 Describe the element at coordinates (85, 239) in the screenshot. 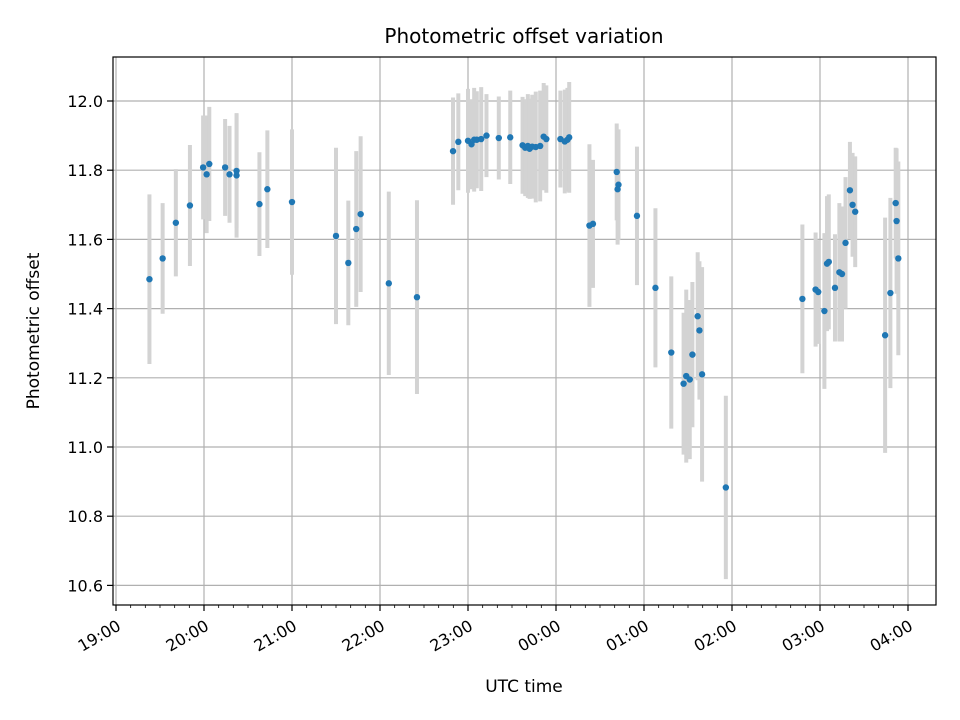

I see `y-tick-label: 11.6` at that location.